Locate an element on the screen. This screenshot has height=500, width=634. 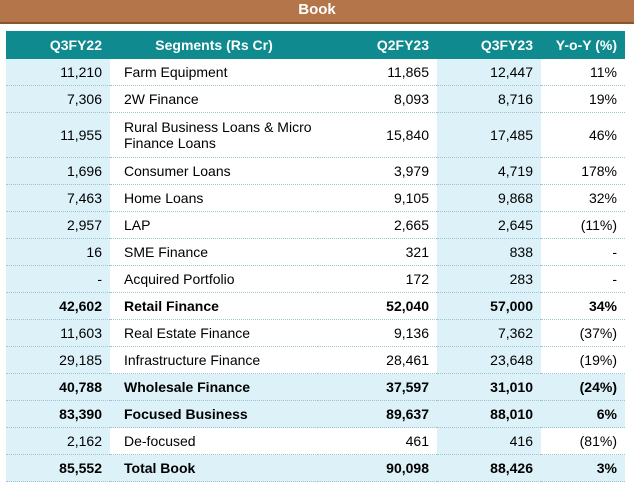
cell-yoy: 32% is located at coordinates (583, 198).